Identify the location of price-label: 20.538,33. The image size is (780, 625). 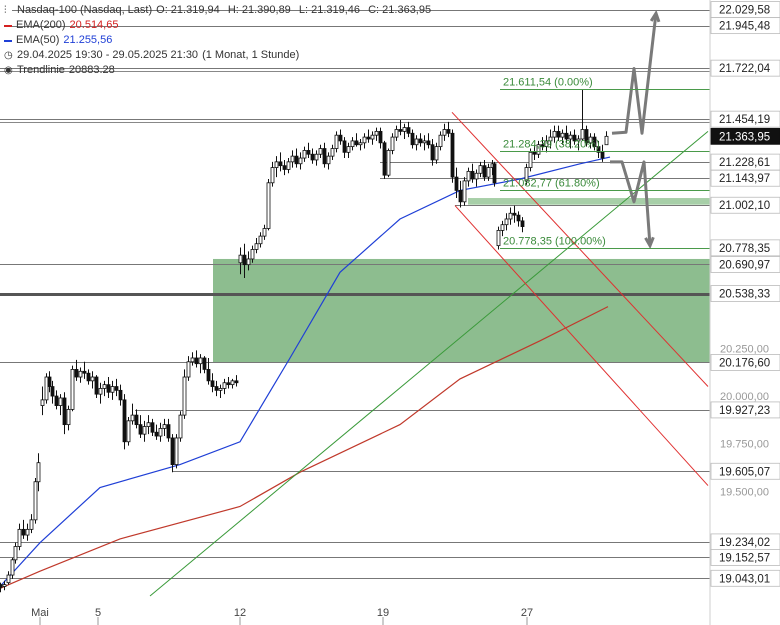
(744, 295).